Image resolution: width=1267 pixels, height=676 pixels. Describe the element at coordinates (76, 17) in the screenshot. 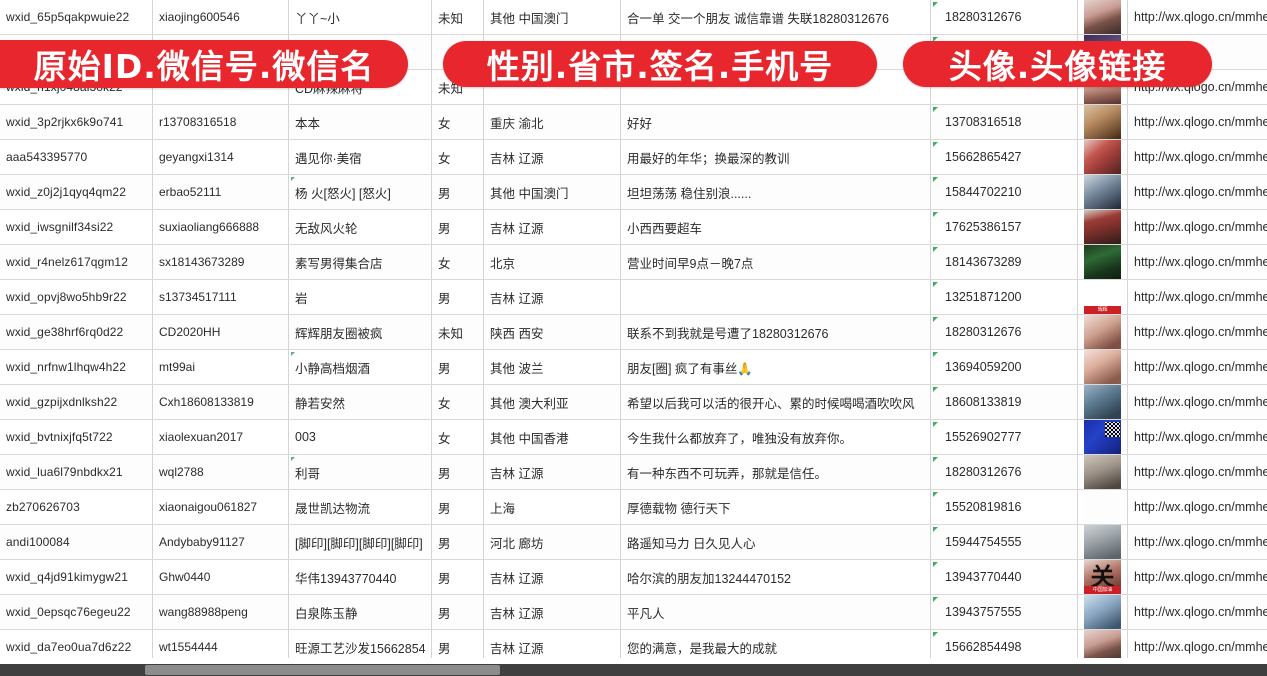

I see `cell-origin-id: wxid_65p5qakpwuie22` at that location.